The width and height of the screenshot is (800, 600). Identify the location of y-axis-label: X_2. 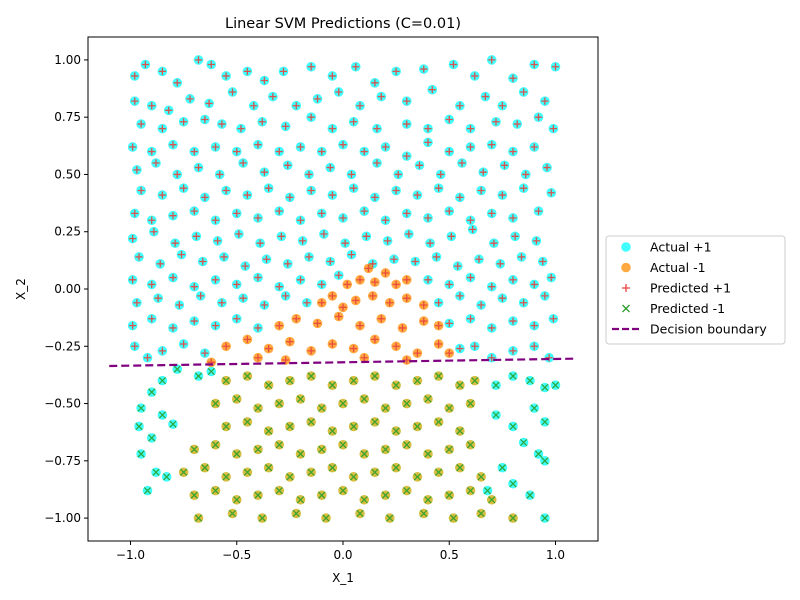
(21, 289).